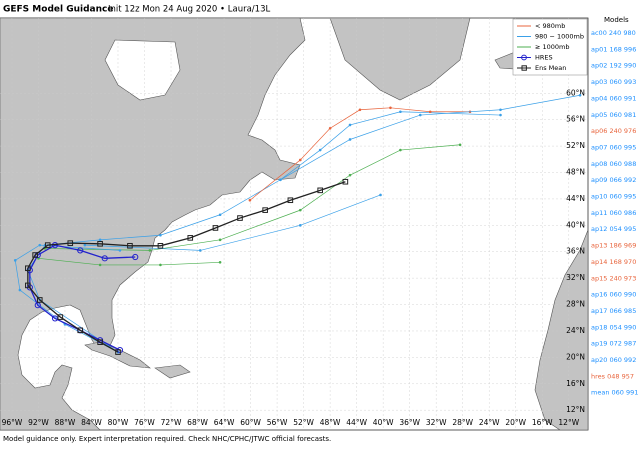 The width and height of the screenshot is (640, 450). Describe the element at coordinates (58, 10) in the screenshot. I see `title: GEFS Model Guidance` at that location.